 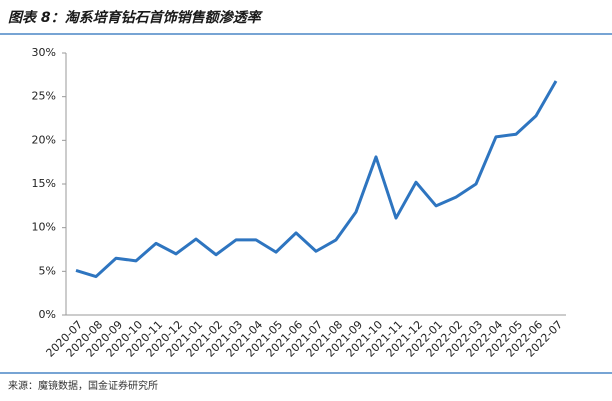 I want to click on chart-title: 图表 8：淘系培育钻石首饰销售额渗透率, so click(x=136, y=17).